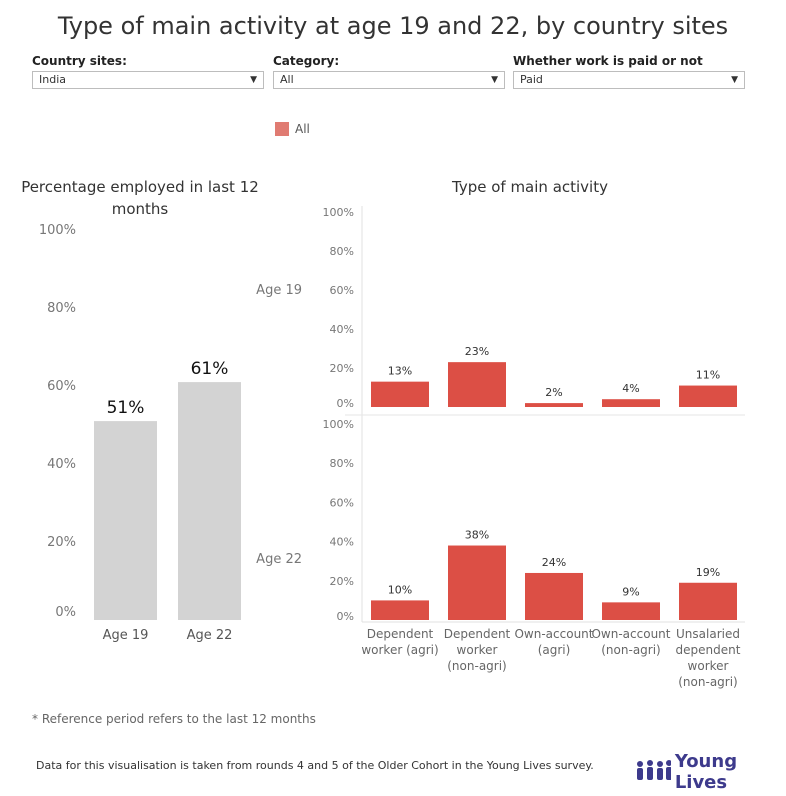 This screenshot has width=786, height=796. Describe the element at coordinates (148, 80) in the screenshot. I see `country-select: India ▼` at that location.